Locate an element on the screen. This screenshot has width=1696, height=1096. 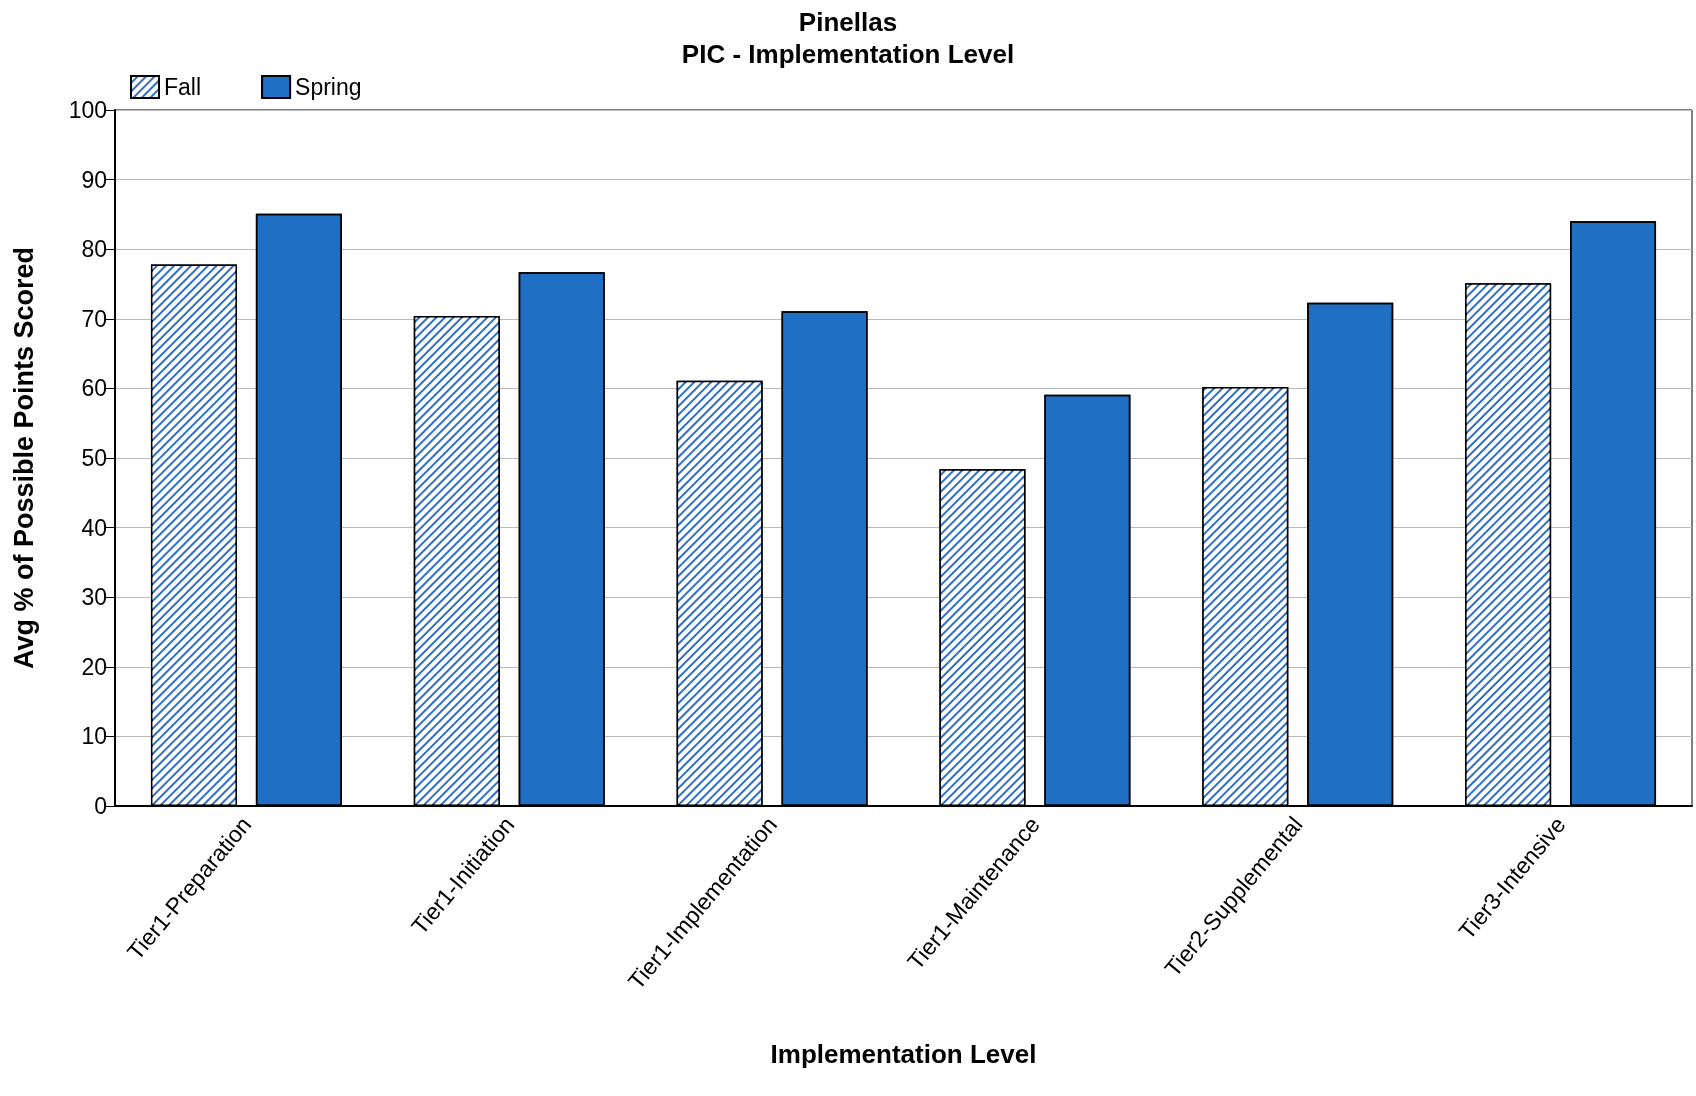
x-axis-title: Implementation Level is located at coordinates (903, 1054).